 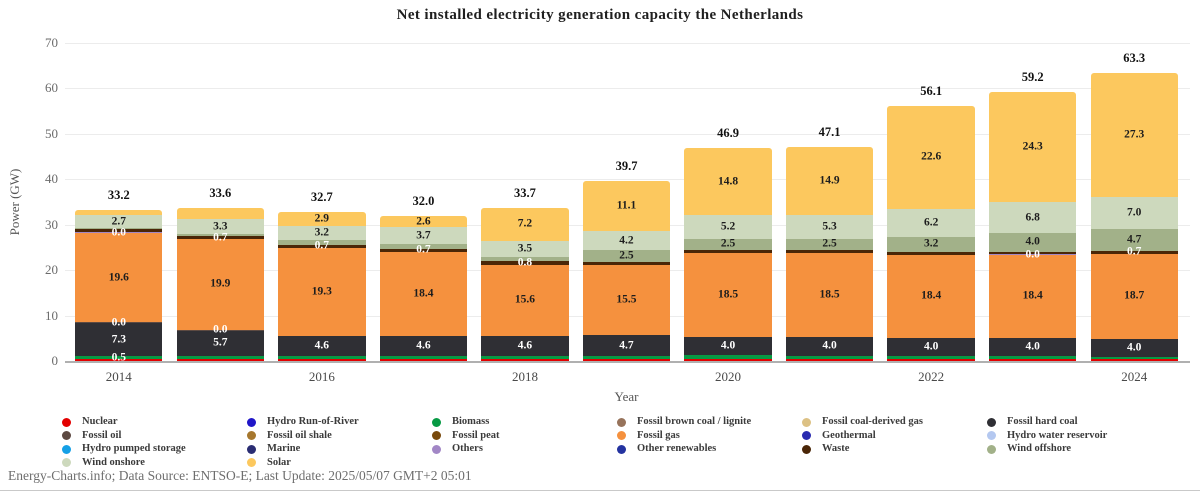 I want to click on y-tick-30: 30, so click(x=51, y=224).